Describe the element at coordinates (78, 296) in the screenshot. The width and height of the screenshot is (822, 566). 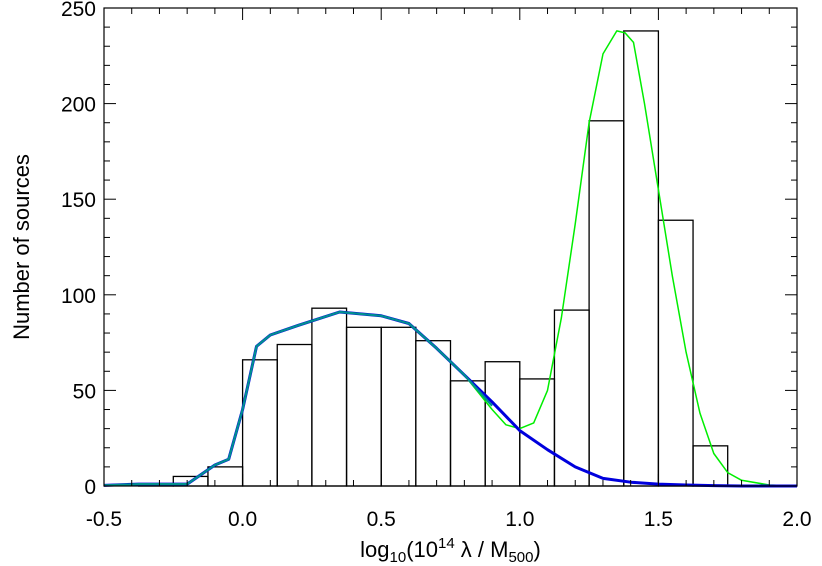
I see `y-tick-label: 100` at that location.